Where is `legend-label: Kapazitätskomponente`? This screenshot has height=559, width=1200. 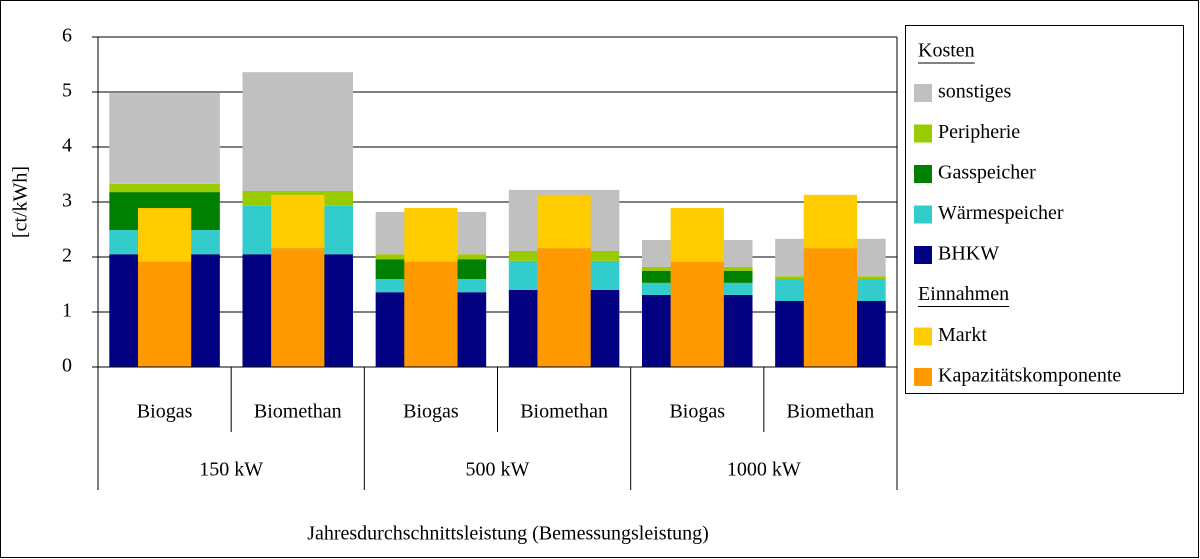 legend-label: Kapazitätskomponente is located at coordinates (1029, 376).